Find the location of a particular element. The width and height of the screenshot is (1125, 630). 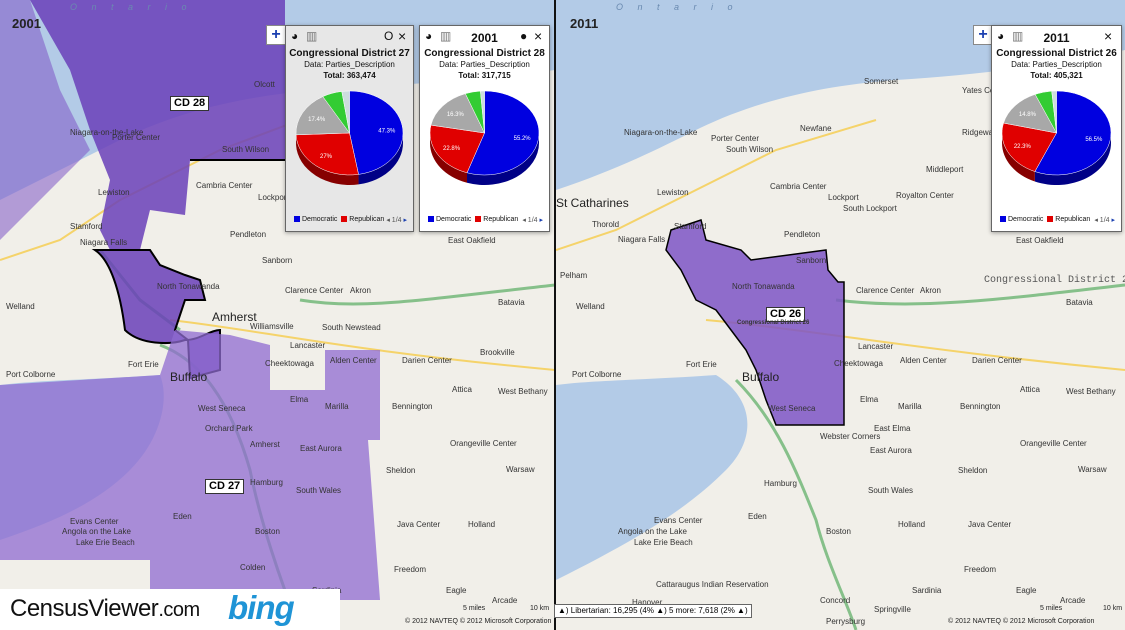

place-label: Perrysburg is located at coordinates (846, 621).